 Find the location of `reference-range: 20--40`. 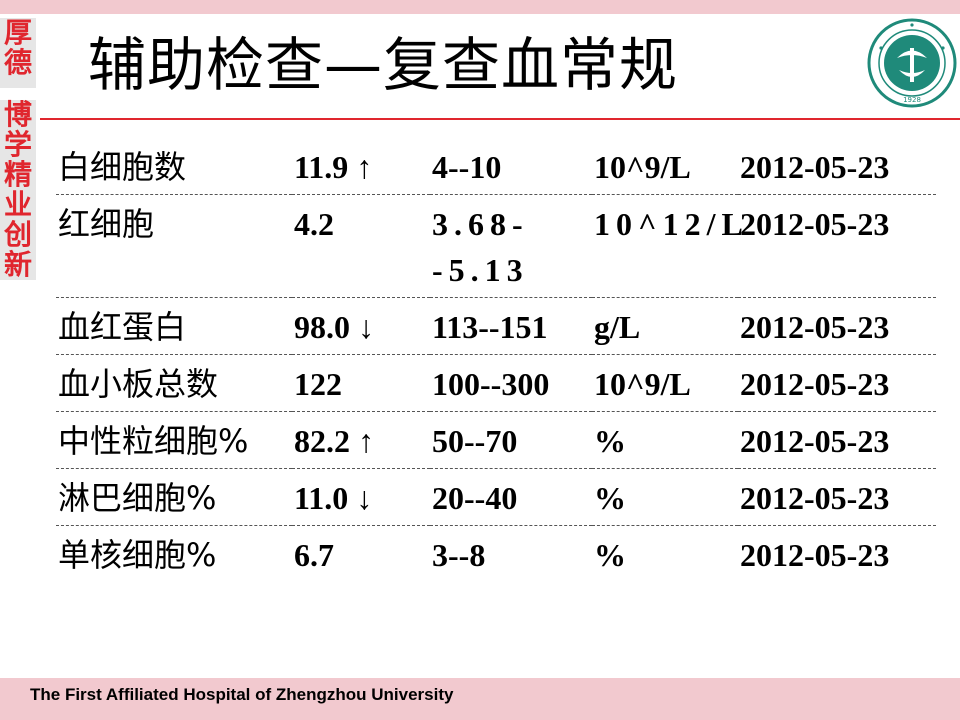

reference-range: 20--40 is located at coordinates (475, 498).